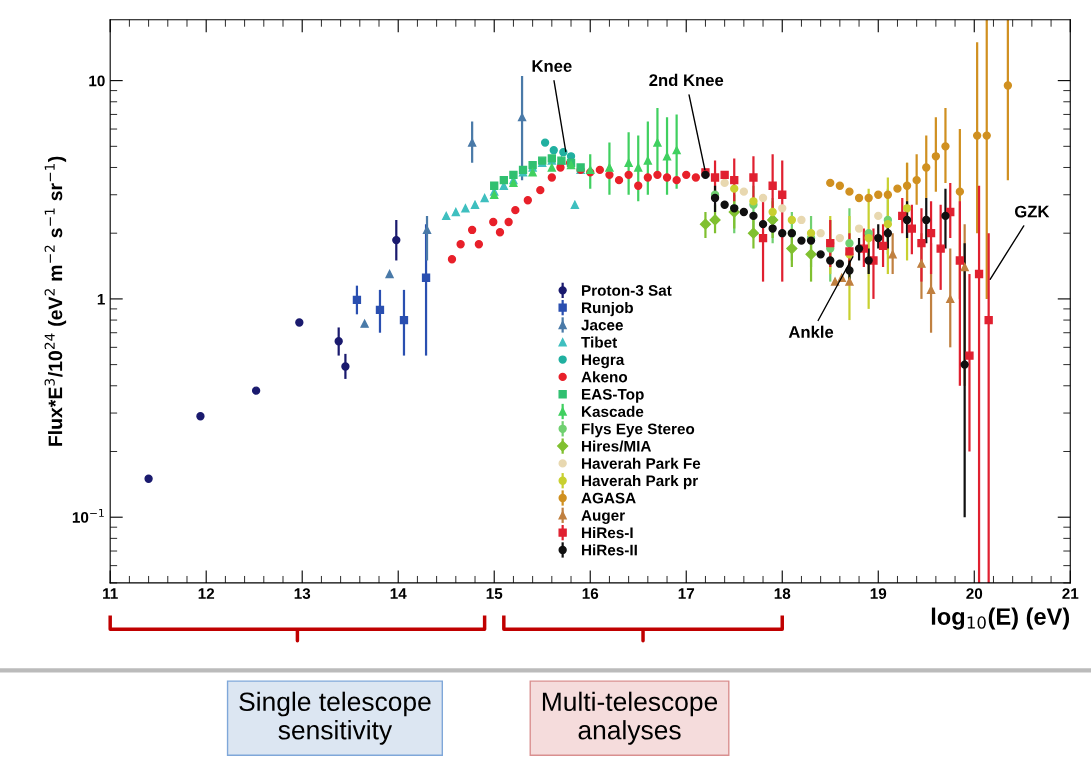 Image resolution: width=1091 pixels, height=760 pixels. I want to click on legend-label: Kascade, so click(613, 411).